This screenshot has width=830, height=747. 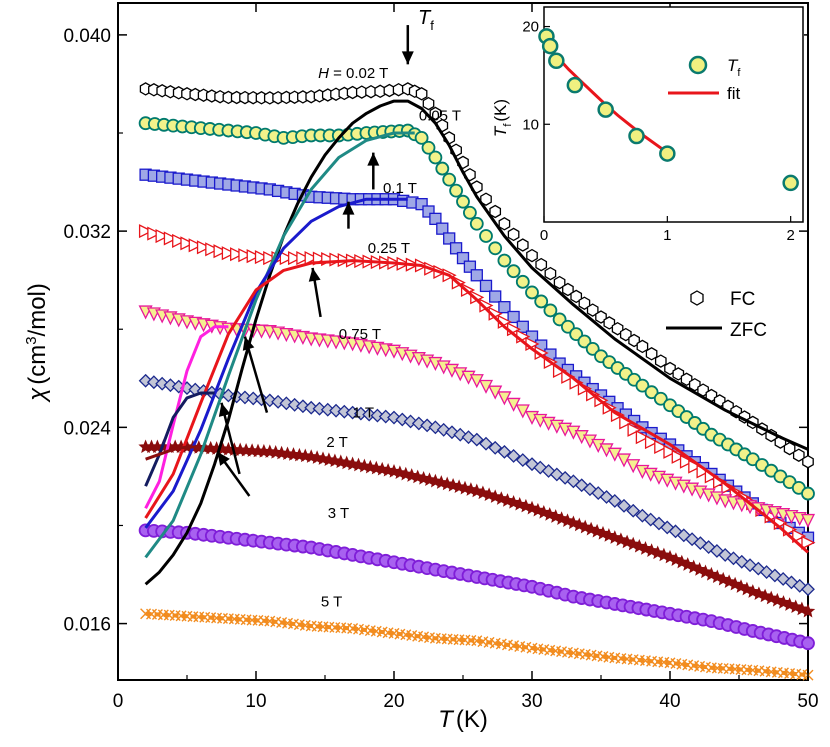 I want to click on curve-label-h-rest: = 0.02 T, so click(x=358, y=73).